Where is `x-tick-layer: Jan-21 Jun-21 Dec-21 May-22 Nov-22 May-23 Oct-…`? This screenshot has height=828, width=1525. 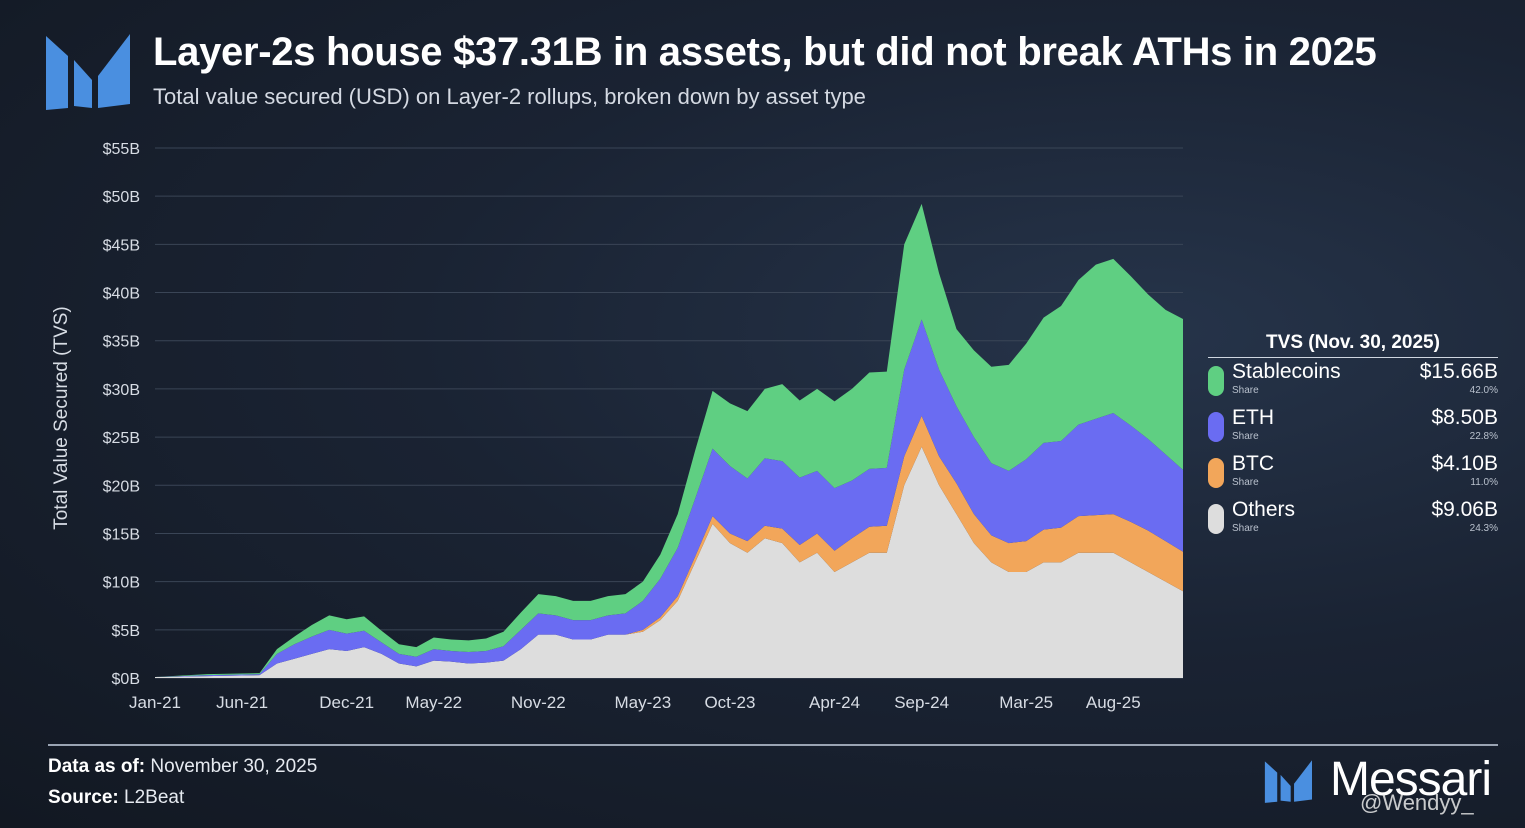 x-tick-layer: Jan-21 Jun-21 Dec-21 May-22 Nov-22 May-23 Oct-… is located at coordinates (635, 702).